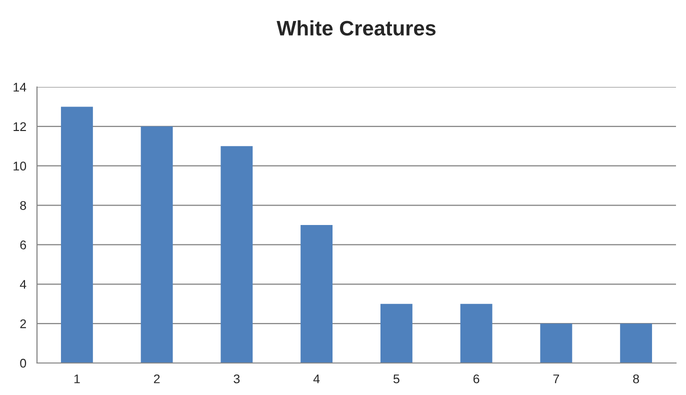  Describe the element at coordinates (23, 284) in the screenshot. I see `y-tick-label: 4` at that location.